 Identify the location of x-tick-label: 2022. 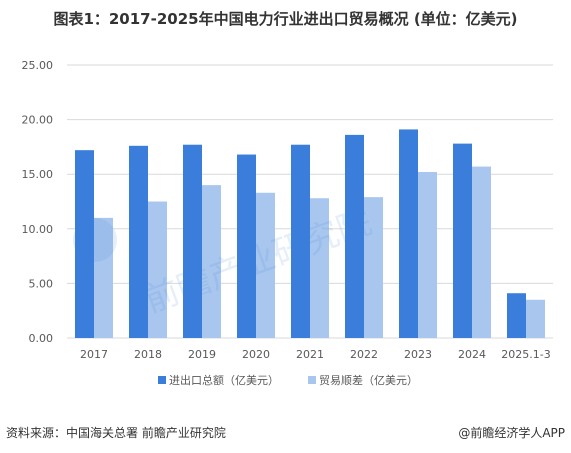
(364, 354).